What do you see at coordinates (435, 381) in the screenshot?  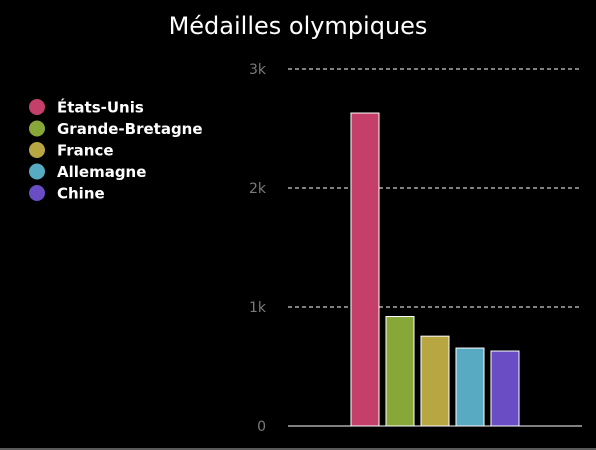 I see `bar-france` at bounding box center [435, 381].